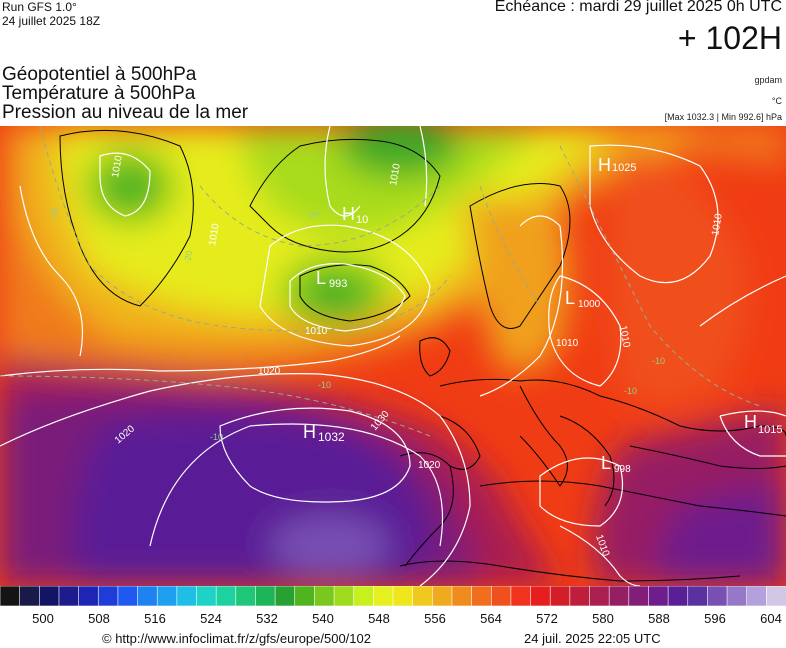 This screenshot has height=648, width=786. Describe the element at coordinates (99, 74) in the screenshot. I see `title-geopotential: Géopotentiel à 500hPa` at that location.